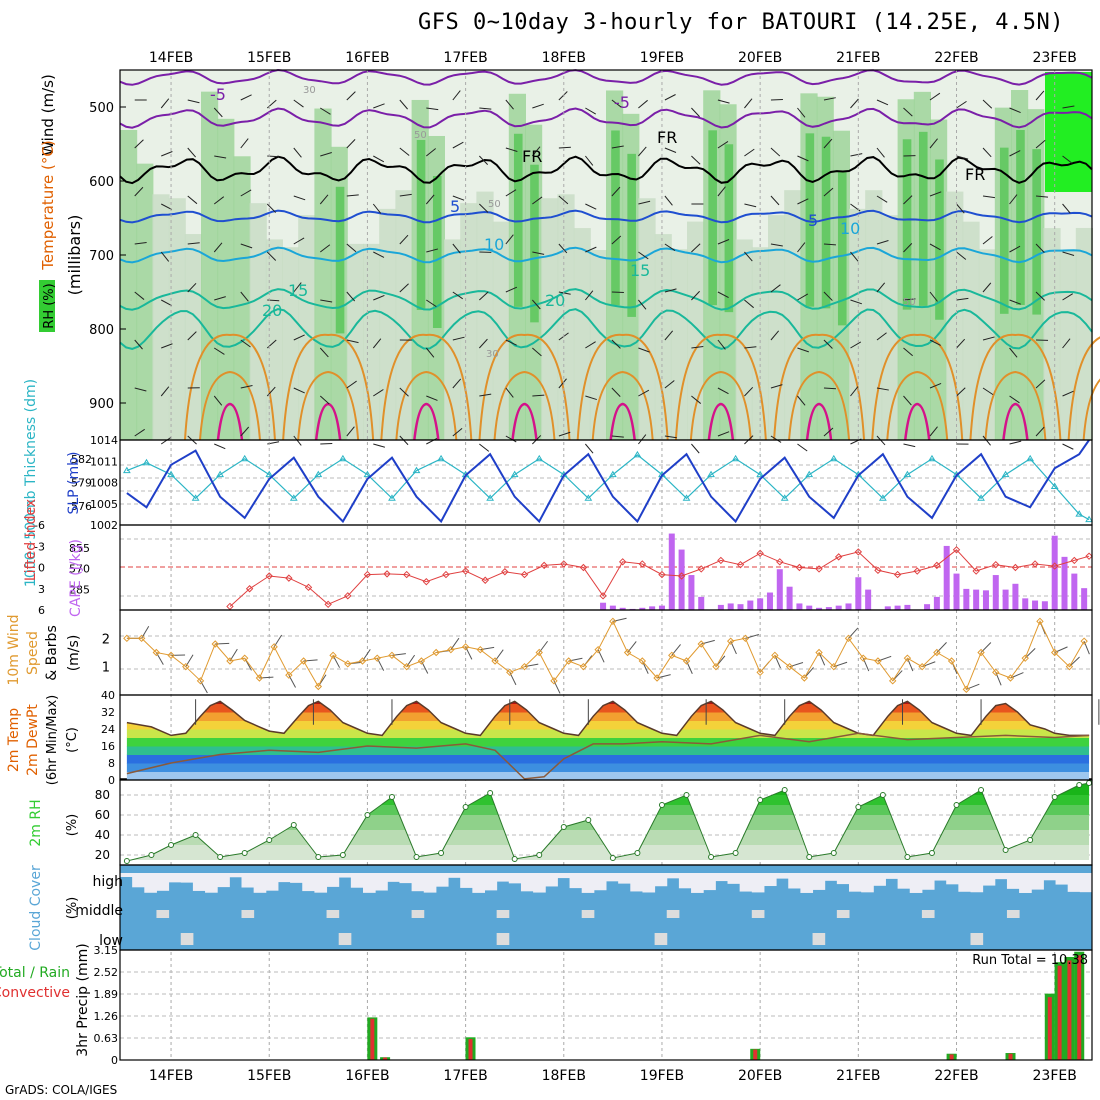  Describe the element at coordinates (41, 610) in the screenshot. I see `lifted-tick: 6` at that location.